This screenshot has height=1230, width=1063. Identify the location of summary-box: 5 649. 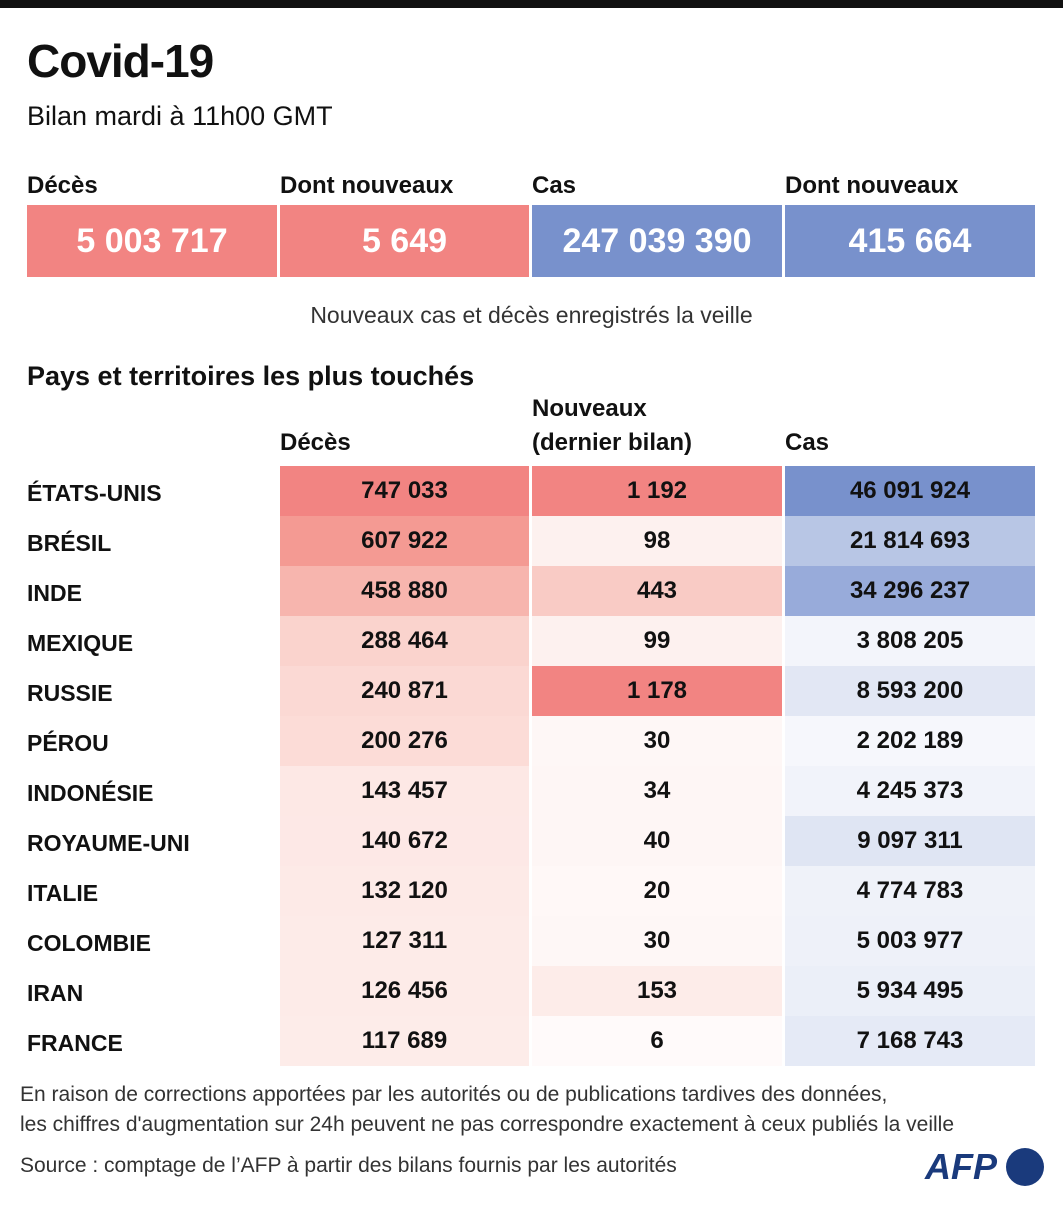
(404, 241).